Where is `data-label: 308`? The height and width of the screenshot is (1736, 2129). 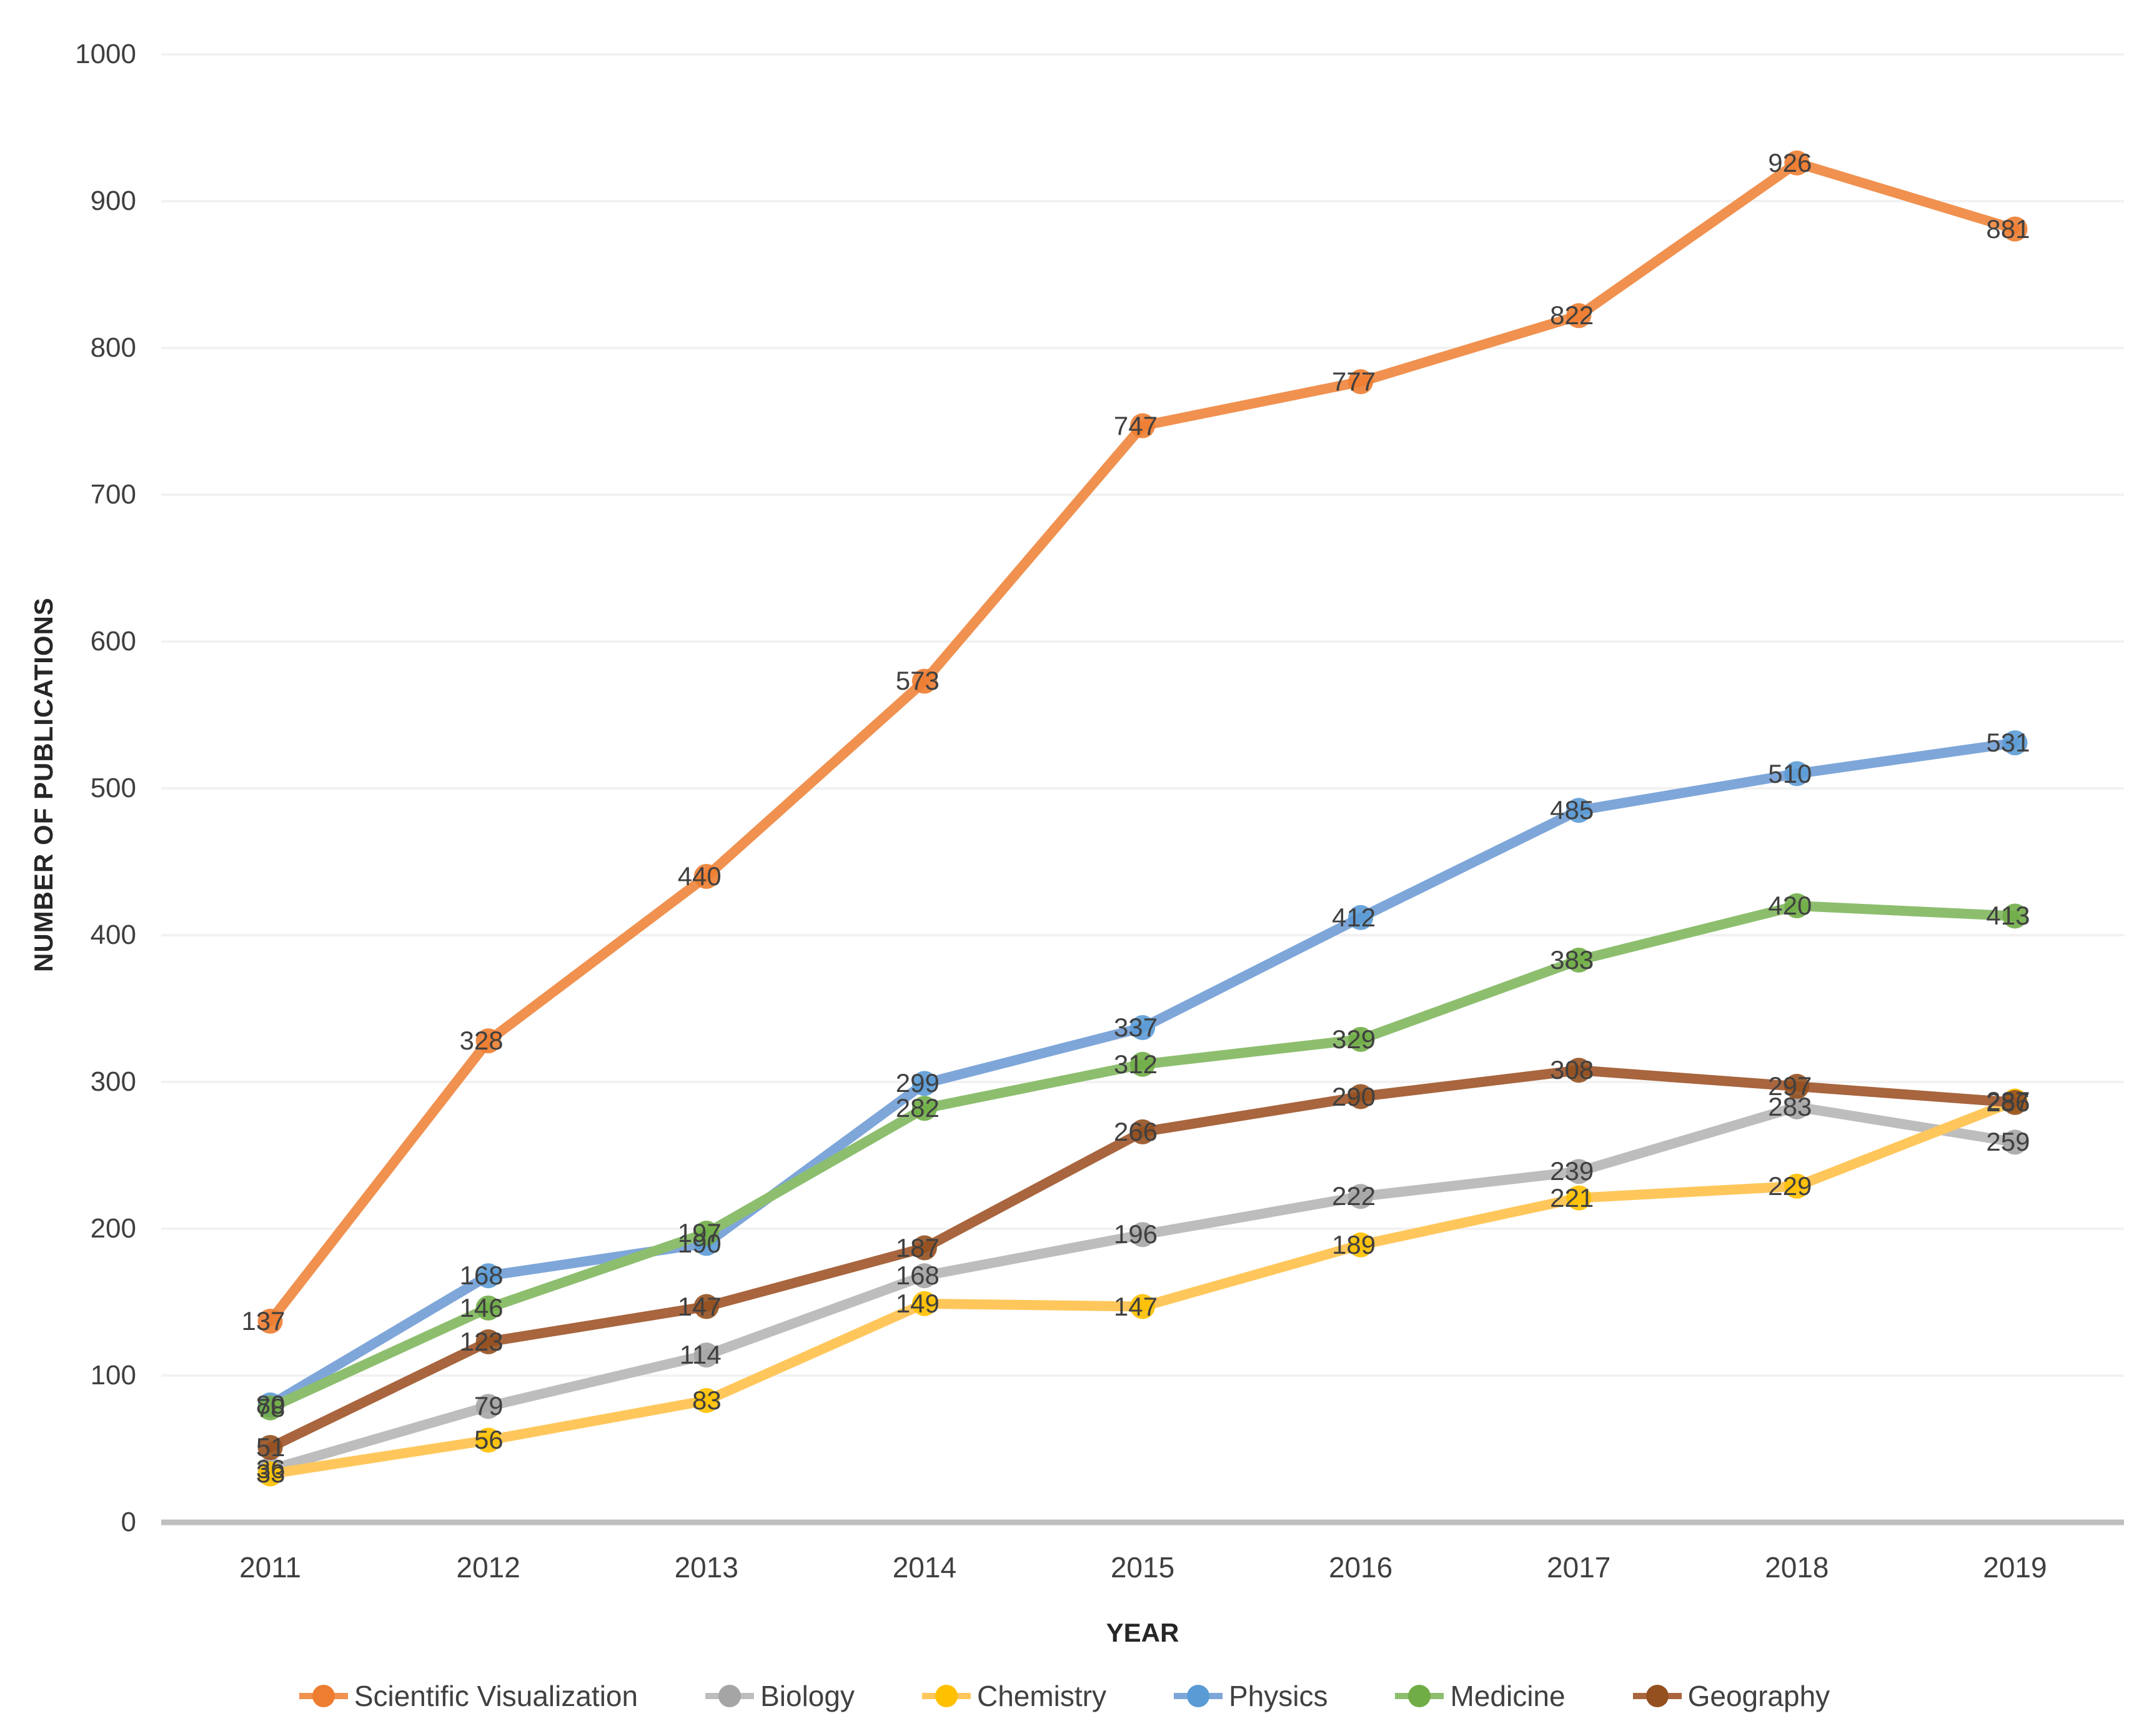 data-label: 308 is located at coordinates (1572, 1070).